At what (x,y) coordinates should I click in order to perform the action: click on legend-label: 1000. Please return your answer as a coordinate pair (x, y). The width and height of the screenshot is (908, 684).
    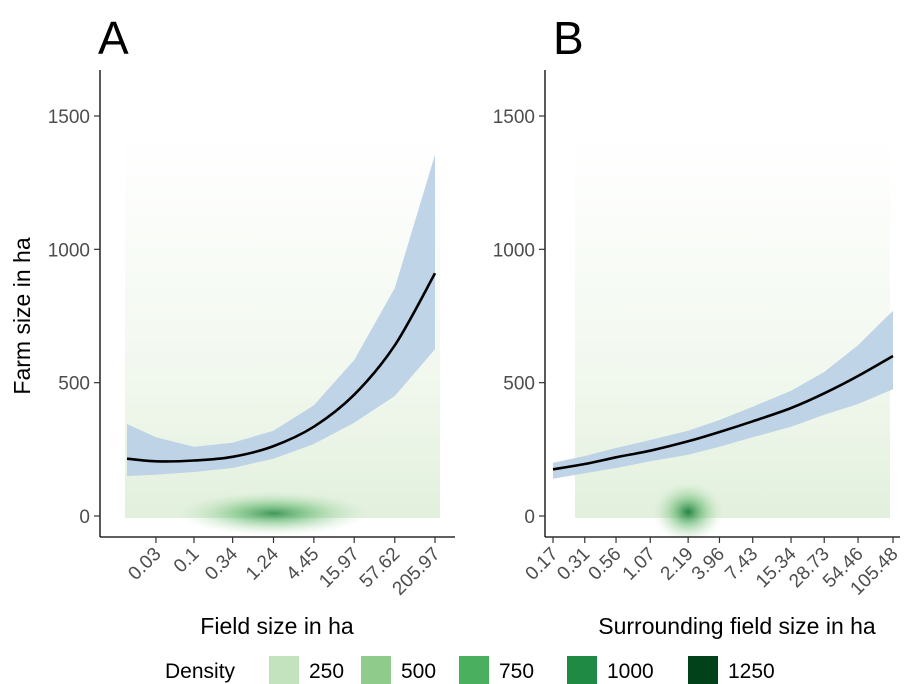
    Looking at the image, I should click on (630, 671).